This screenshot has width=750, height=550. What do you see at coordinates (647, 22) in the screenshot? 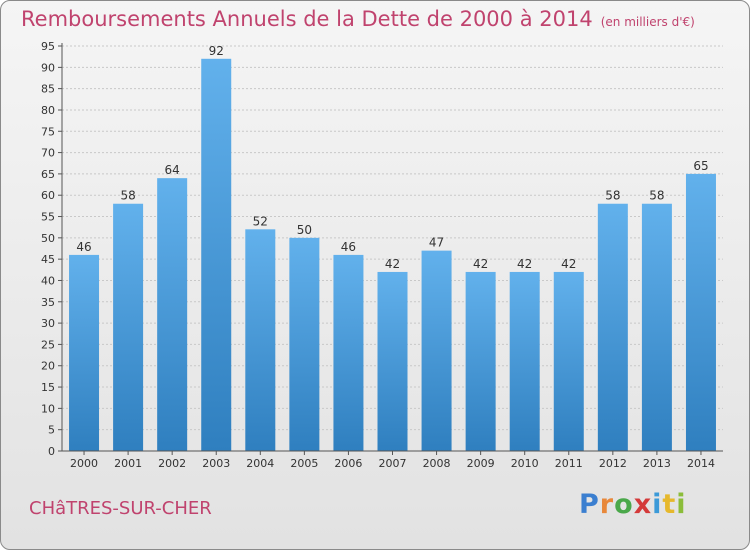
I see `chart-unit: (en milliers d'€)` at bounding box center [647, 22].